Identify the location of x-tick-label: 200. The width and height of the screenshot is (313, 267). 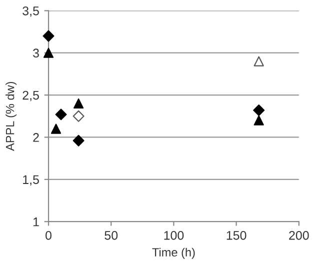
(299, 235).